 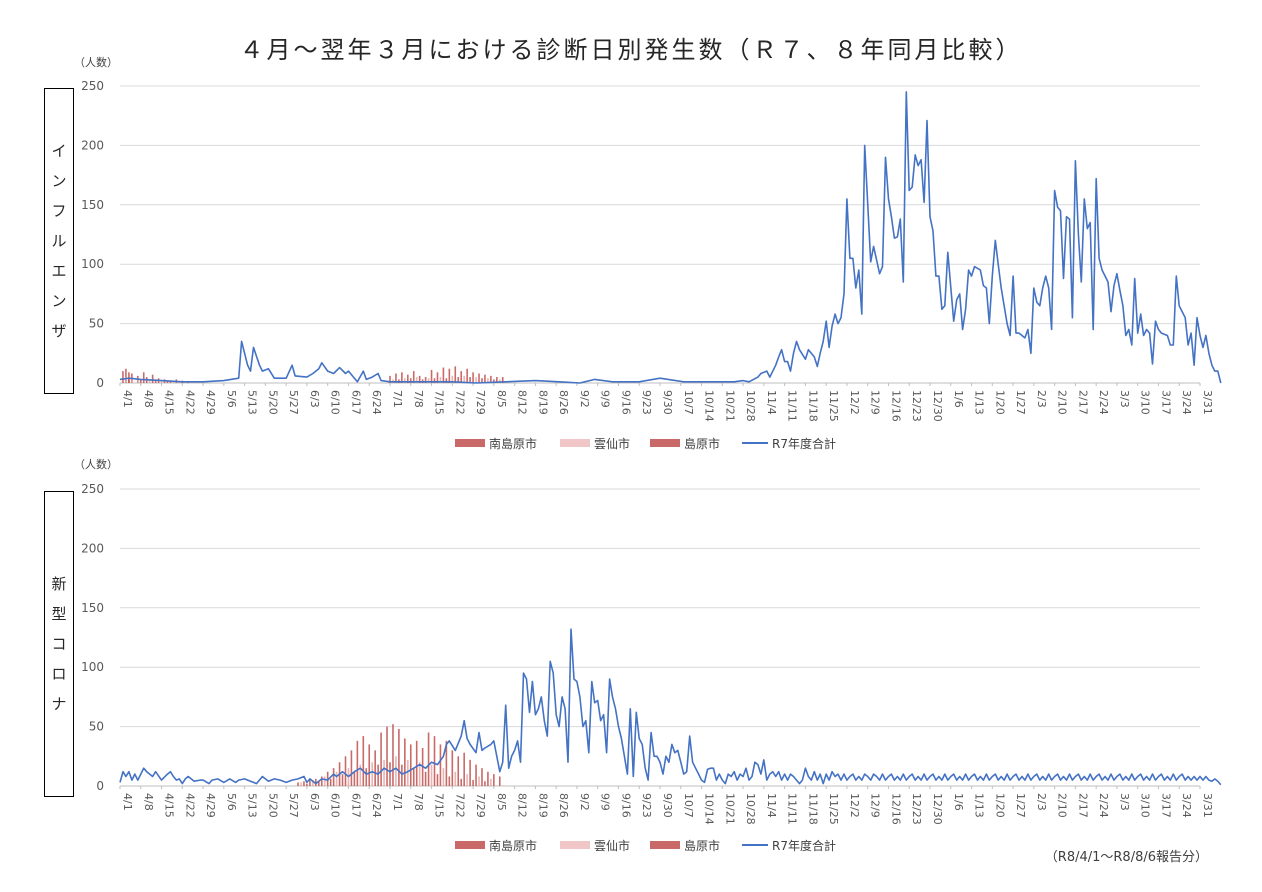 I want to click on x-tick-label: 4/22, so click(x=189, y=402).